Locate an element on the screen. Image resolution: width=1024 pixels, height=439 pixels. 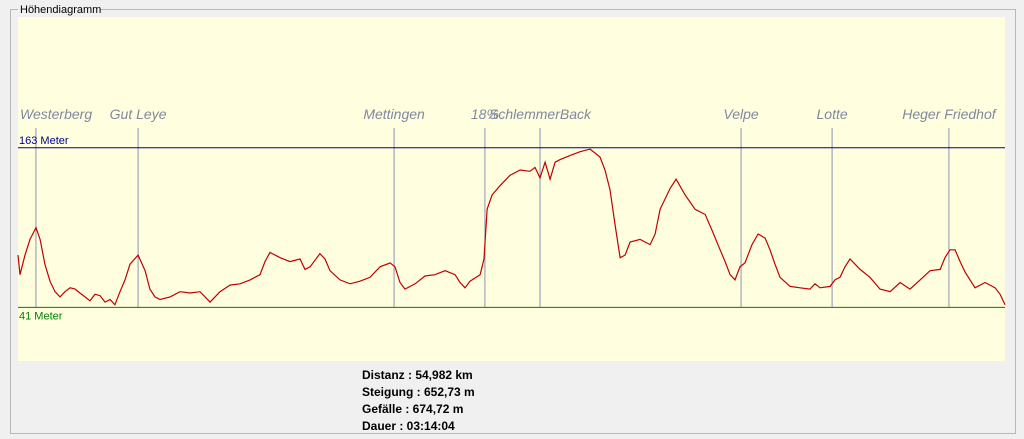
stat-line: Gefälle : 674,72 m is located at coordinates (412, 409).